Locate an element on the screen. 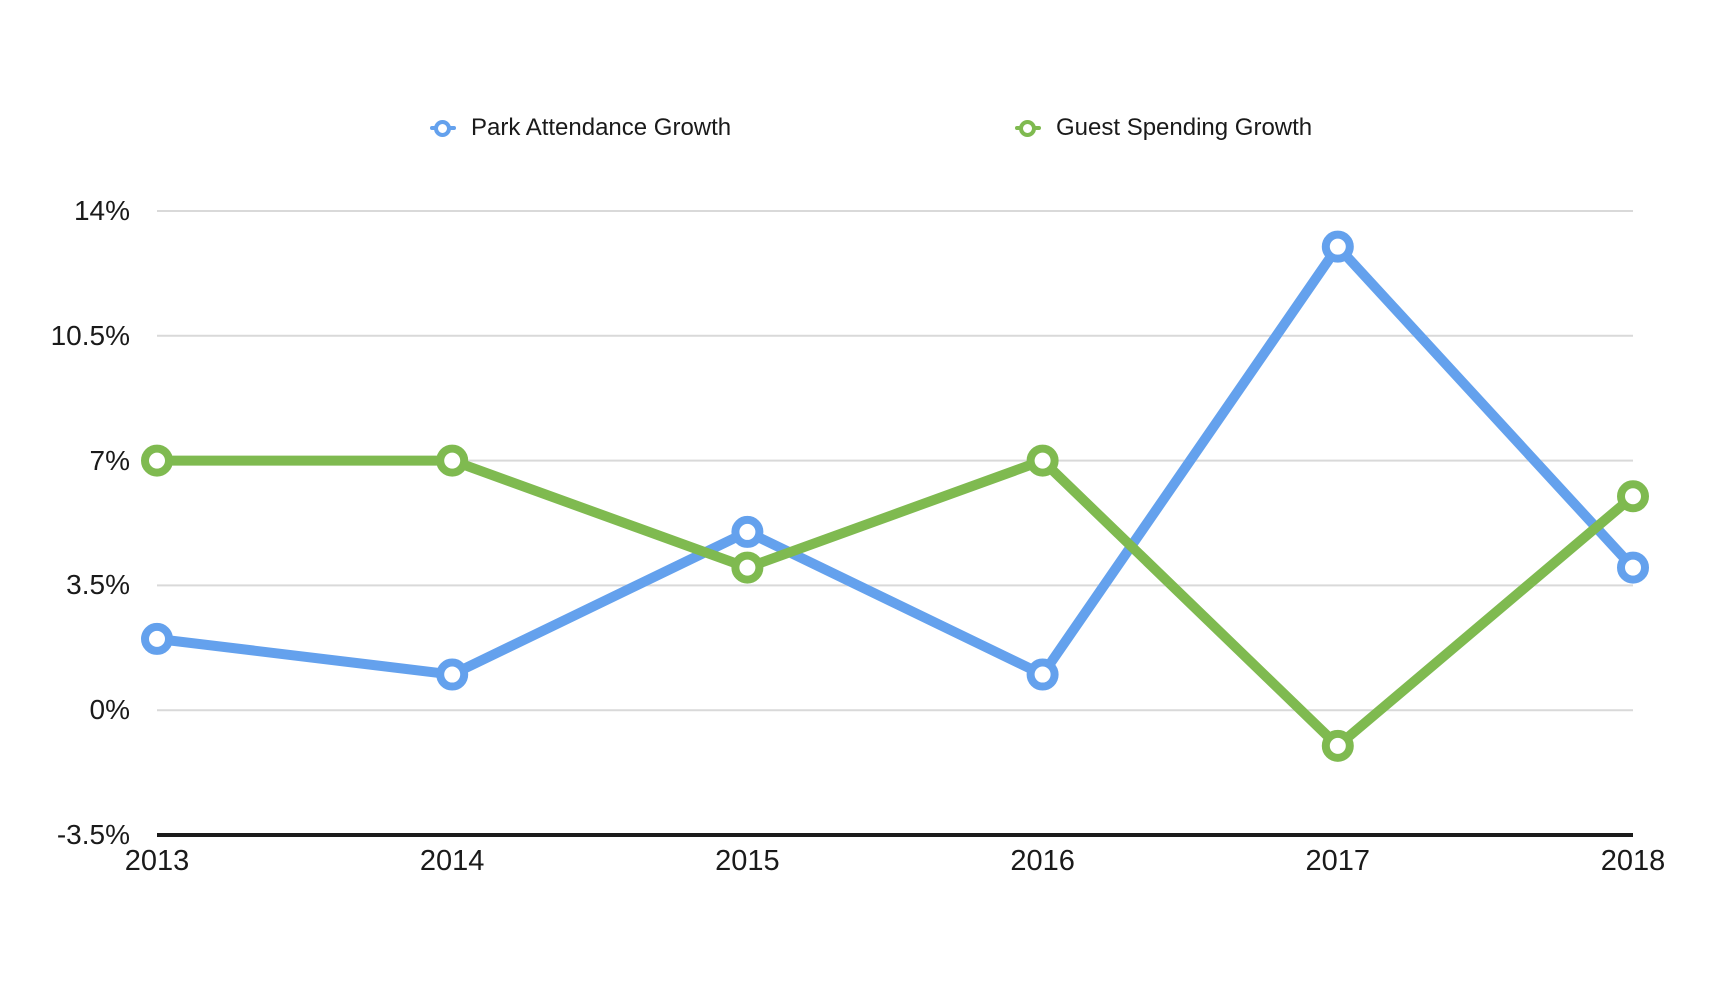  y-tick-label: -3.5% is located at coordinates (93, 834).